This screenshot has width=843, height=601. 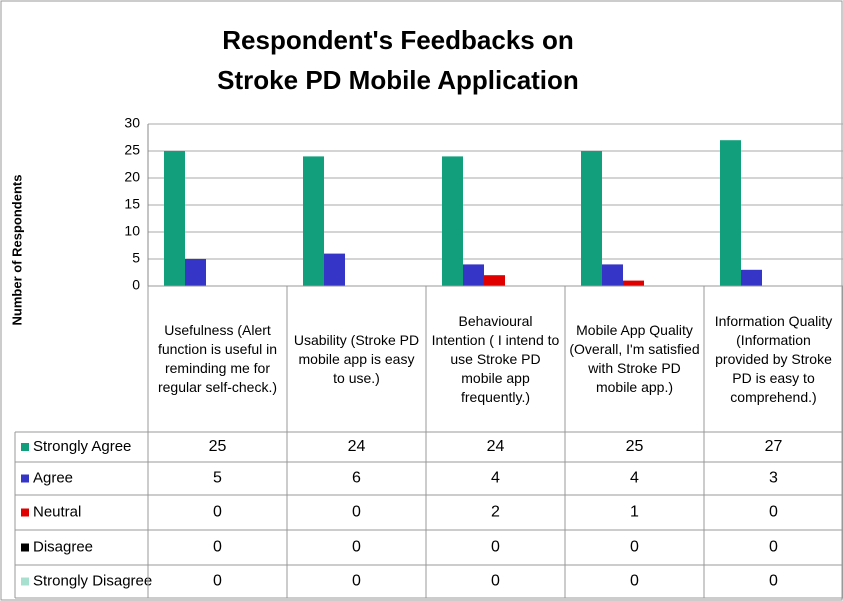 What do you see at coordinates (398, 80) in the screenshot?
I see `chart-subtitle: Stroke PD Mobile Application` at bounding box center [398, 80].